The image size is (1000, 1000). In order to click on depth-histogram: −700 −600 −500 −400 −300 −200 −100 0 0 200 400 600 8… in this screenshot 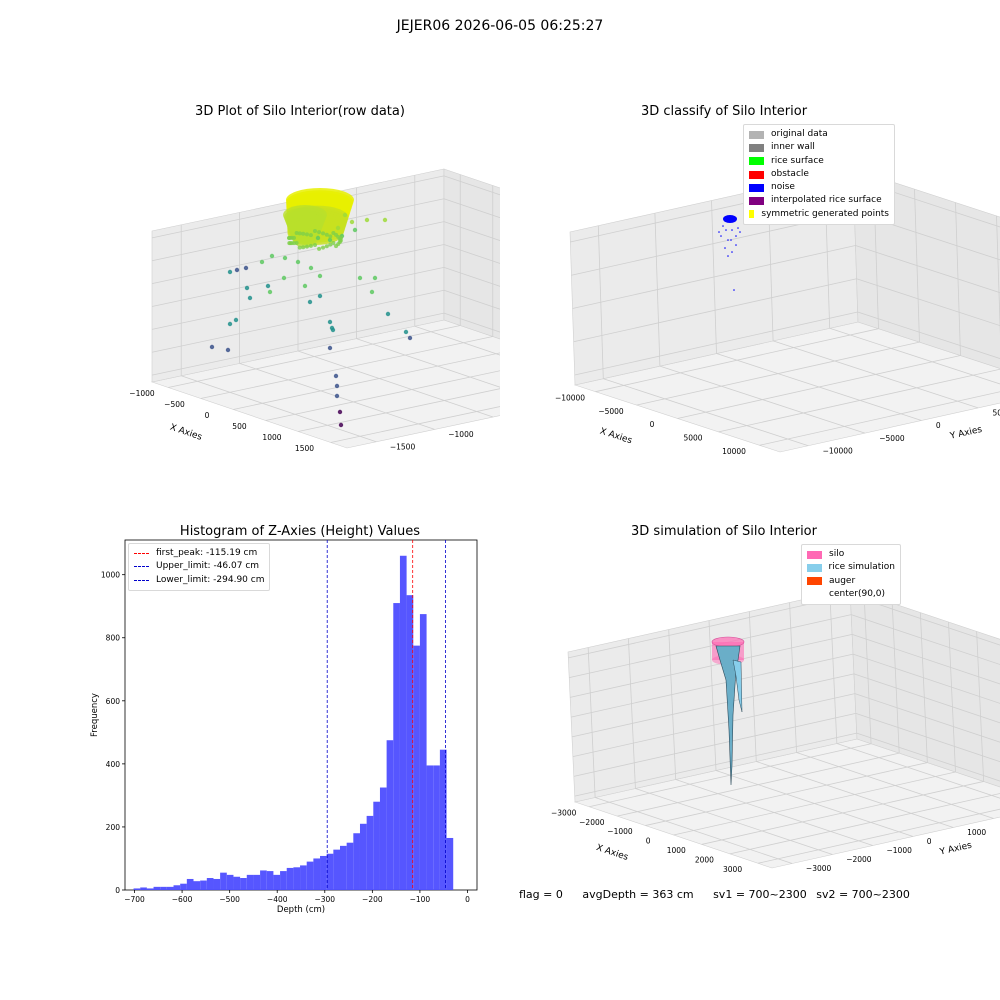, I will do `click(284, 727)`.